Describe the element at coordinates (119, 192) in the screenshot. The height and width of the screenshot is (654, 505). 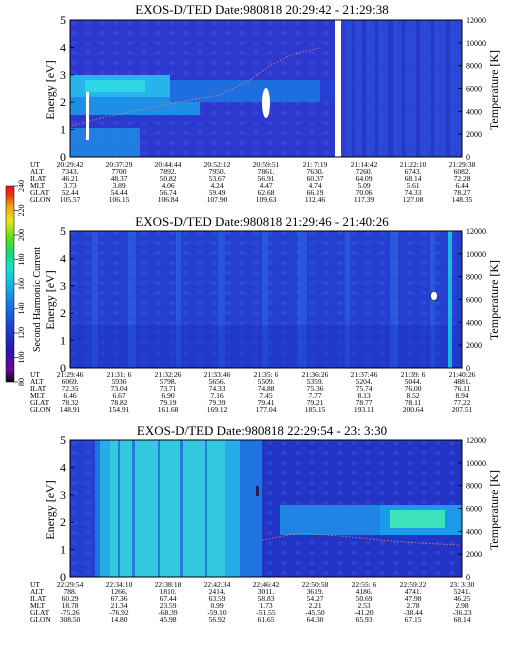
I see `info-cell: 54.44` at that location.